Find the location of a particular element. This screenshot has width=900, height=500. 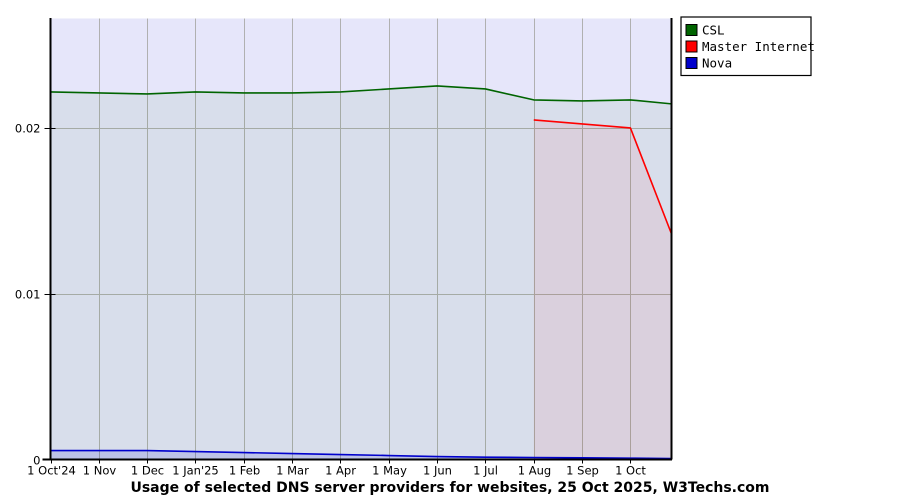

legend-label-csl: CSL is located at coordinates (713, 30).